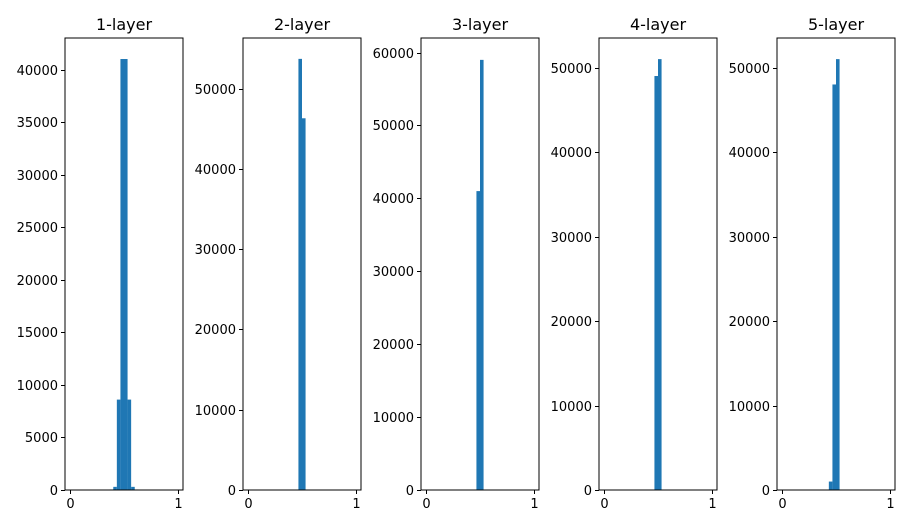  Describe the element at coordinates (393, 54) in the screenshot. I see `y-tick-label: 60000` at that location.